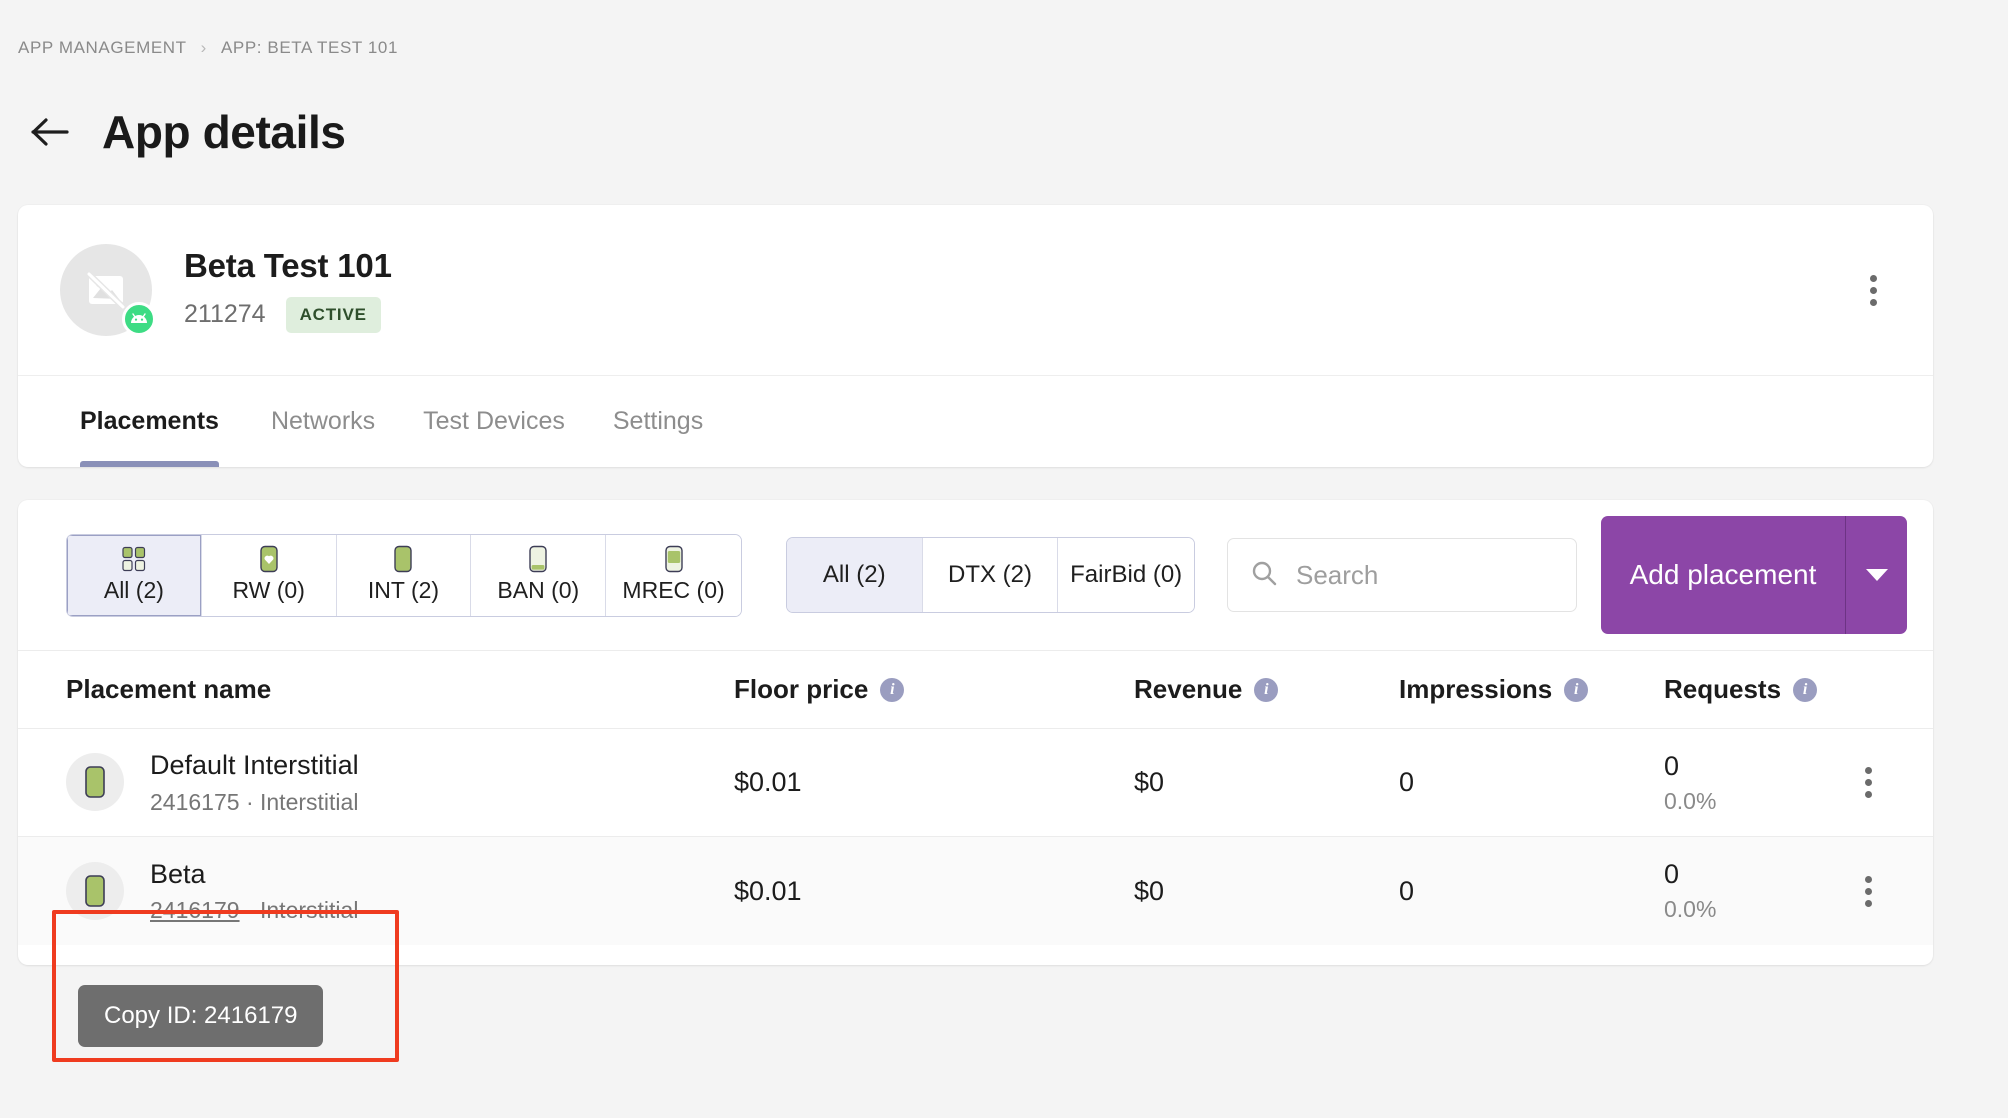 This screenshot has width=2008, height=1118. I want to click on mrec-icon, so click(674, 559).